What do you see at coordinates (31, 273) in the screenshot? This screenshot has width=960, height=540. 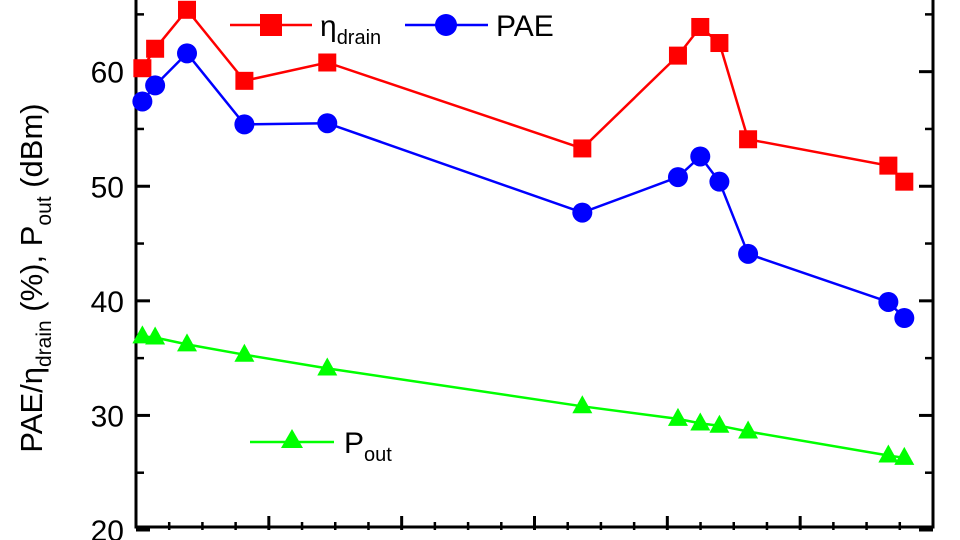 I see `y-axis-label-part2: (%), P` at bounding box center [31, 273].